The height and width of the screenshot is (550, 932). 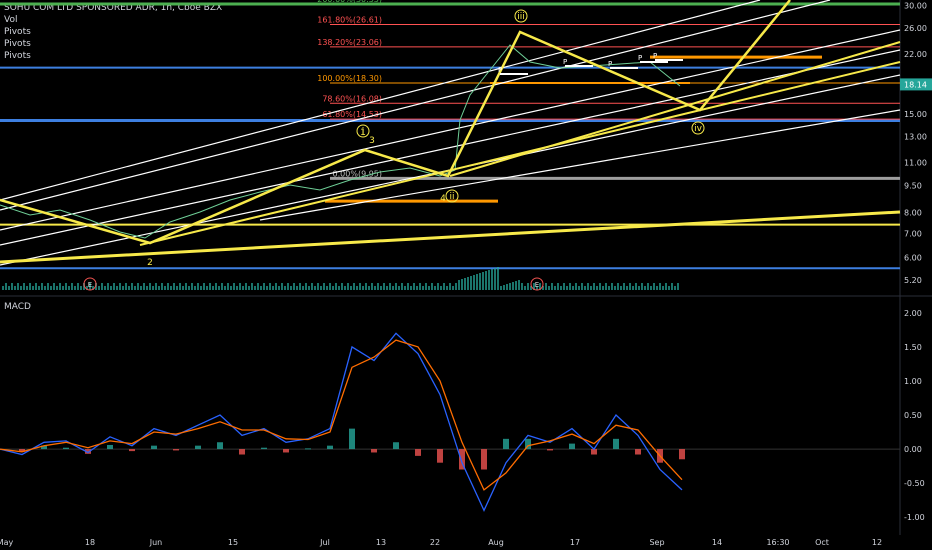 What do you see at coordinates (17, 32) in the screenshot?
I see `indicator-pivots-1: Pivots` at bounding box center [17, 32].